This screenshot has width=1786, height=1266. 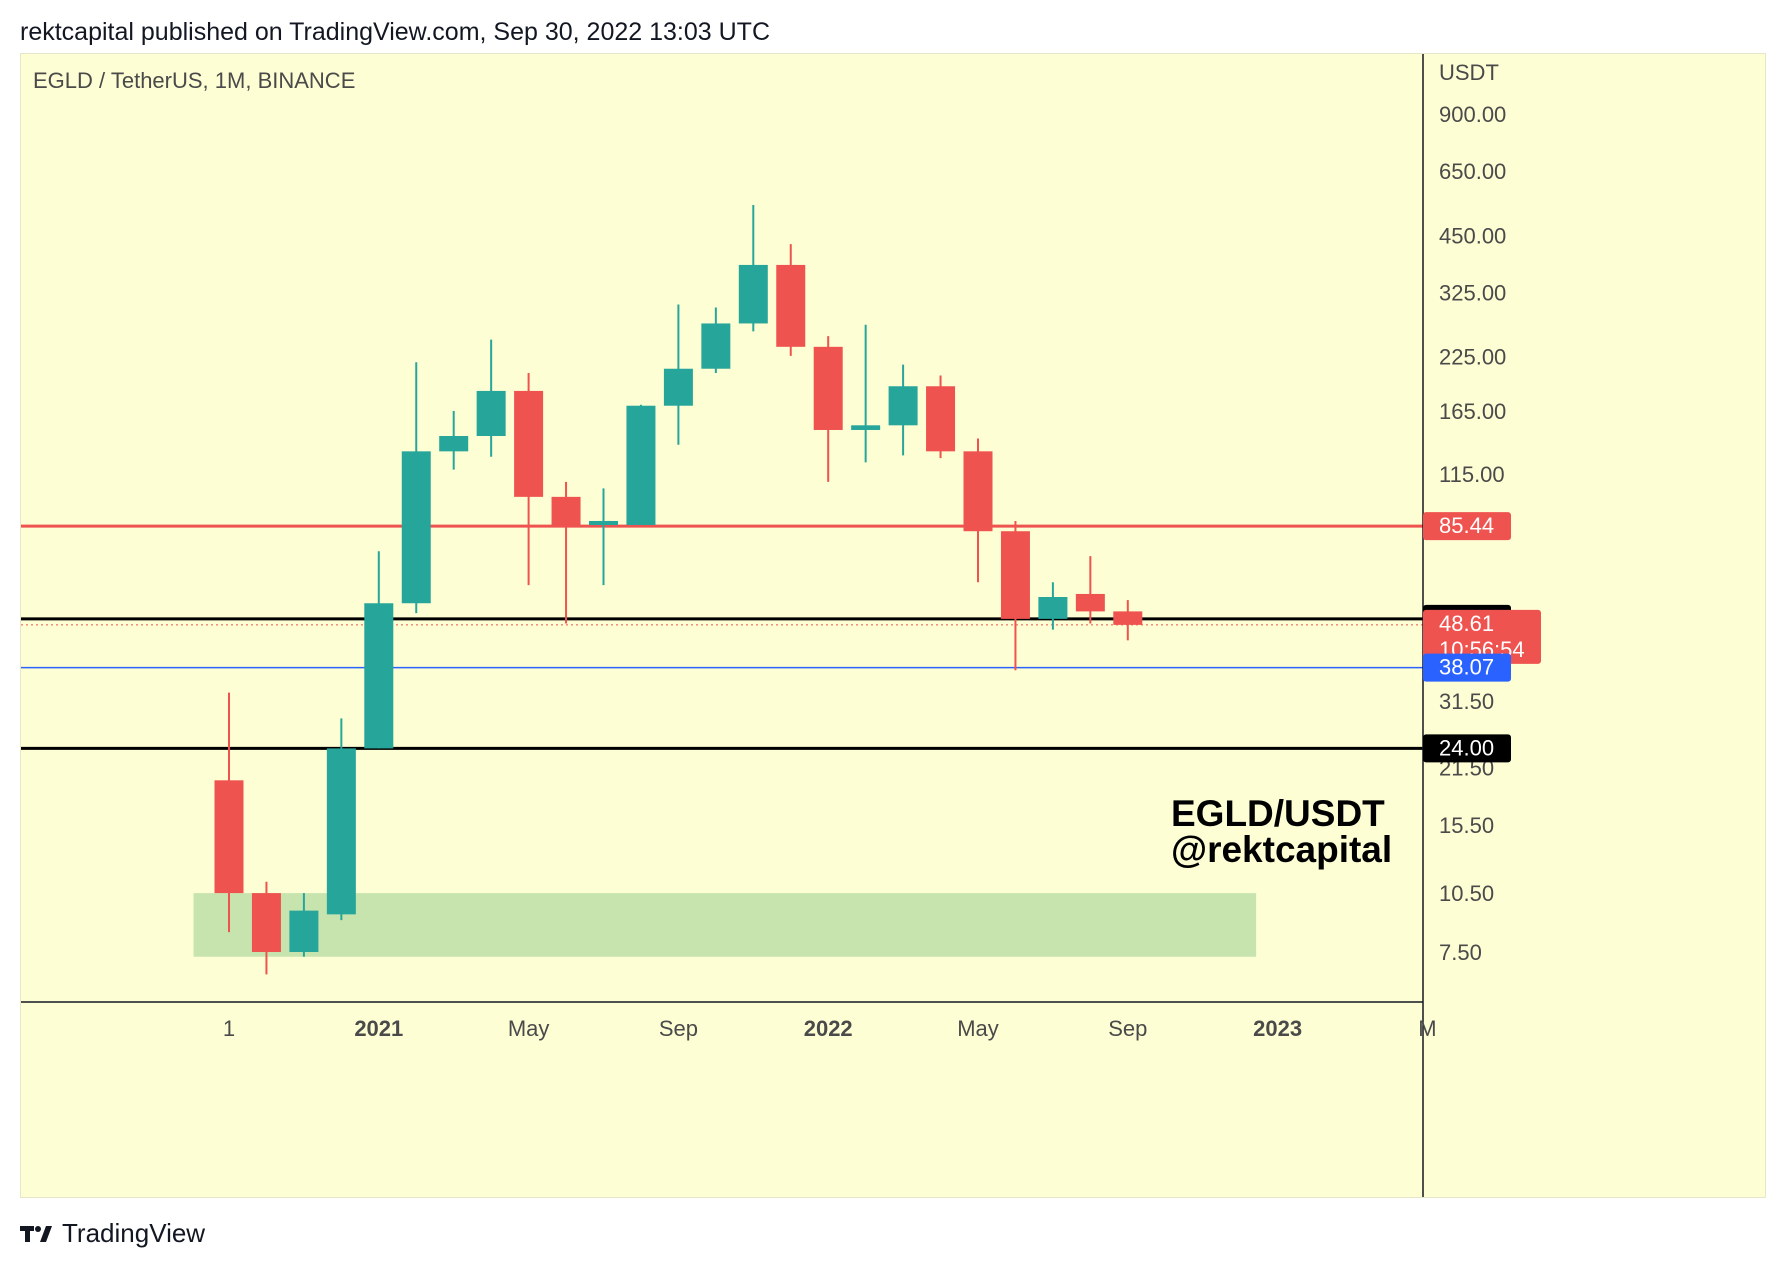 I want to click on time-tick-label: 1, so click(x=229, y=1028).